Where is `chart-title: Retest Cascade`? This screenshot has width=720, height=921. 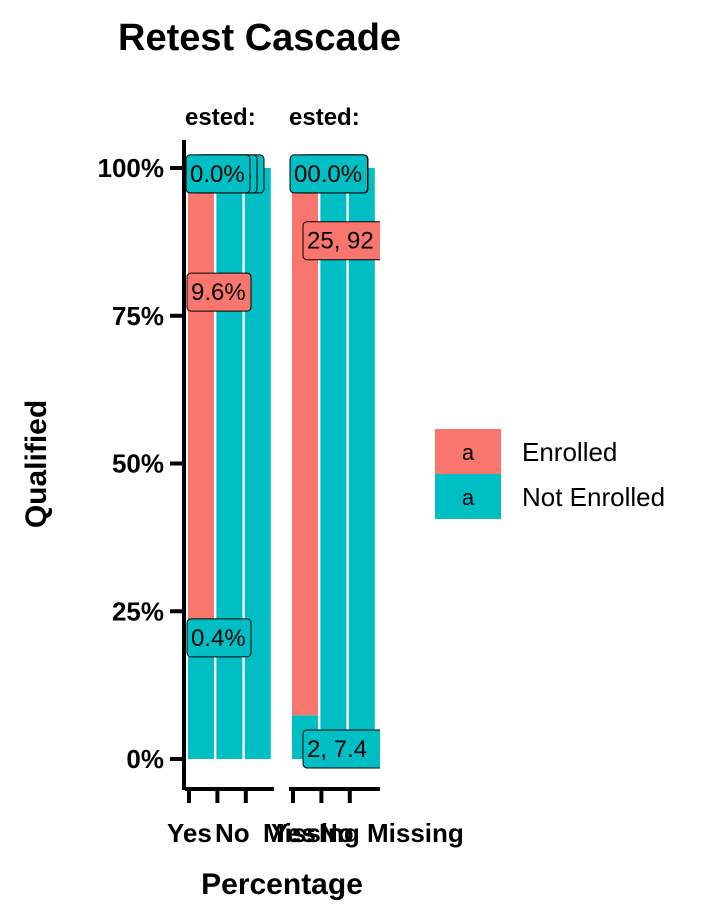 chart-title: Retest Cascade is located at coordinates (259, 38).